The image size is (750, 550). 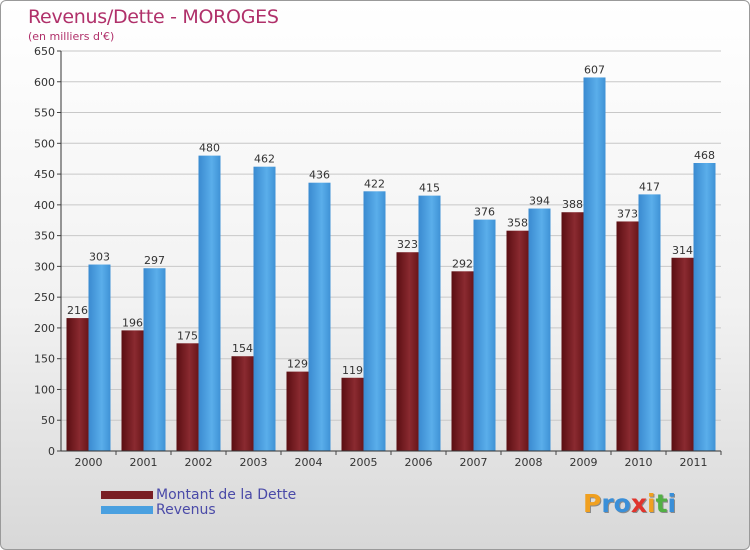 I want to click on data-label-dette: 196, so click(x=132, y=322).